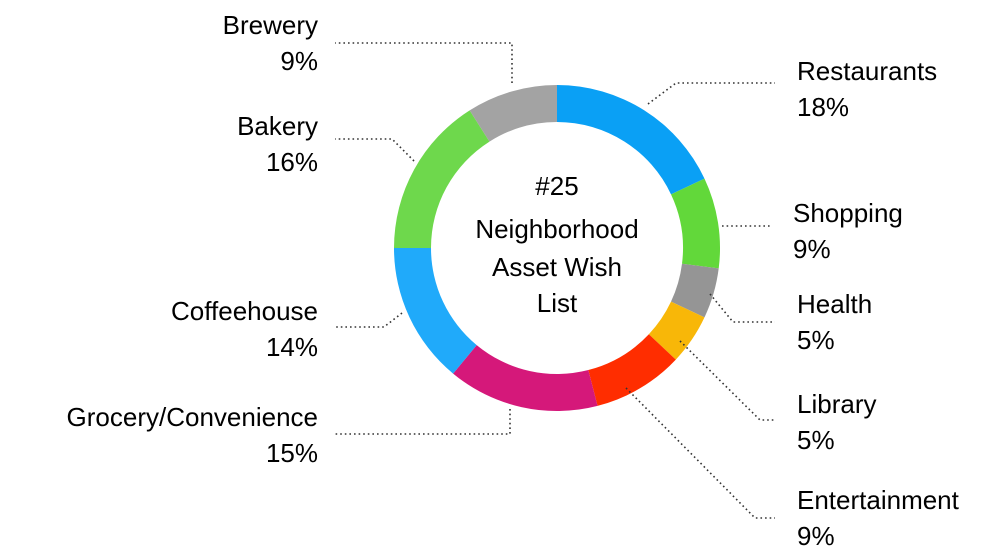 This screenshot has width=1000, height=552. Describe the element at coordinates (292, 347) in the screenshot. I see `slice-percent-coffeehouse: 14%` at that location.